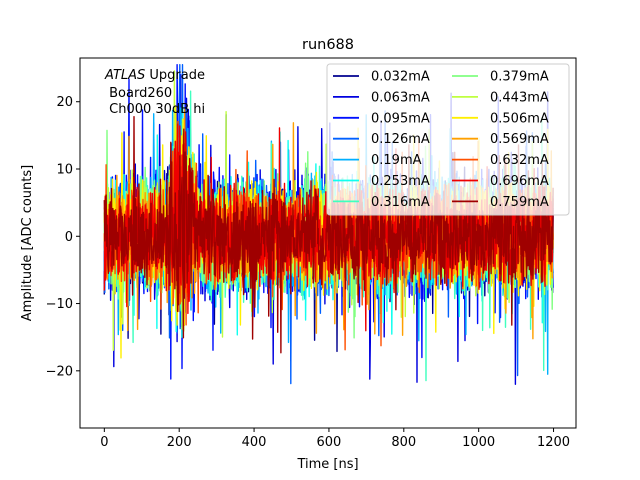 The width and height of the screenshot is (640, 480). What do you see at coordinates (553, 442) in the screenshot?
I see `x-tick-label: 1200` at bounding box center [553, 442].